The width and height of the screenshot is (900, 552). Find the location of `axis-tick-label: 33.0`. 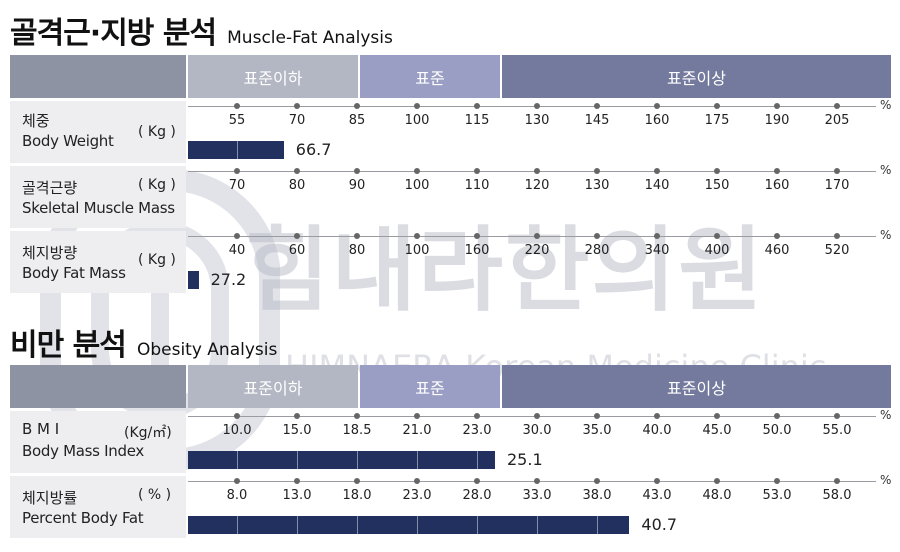

axis-tick-label: 33.0 is located at coordinates (537, 495).